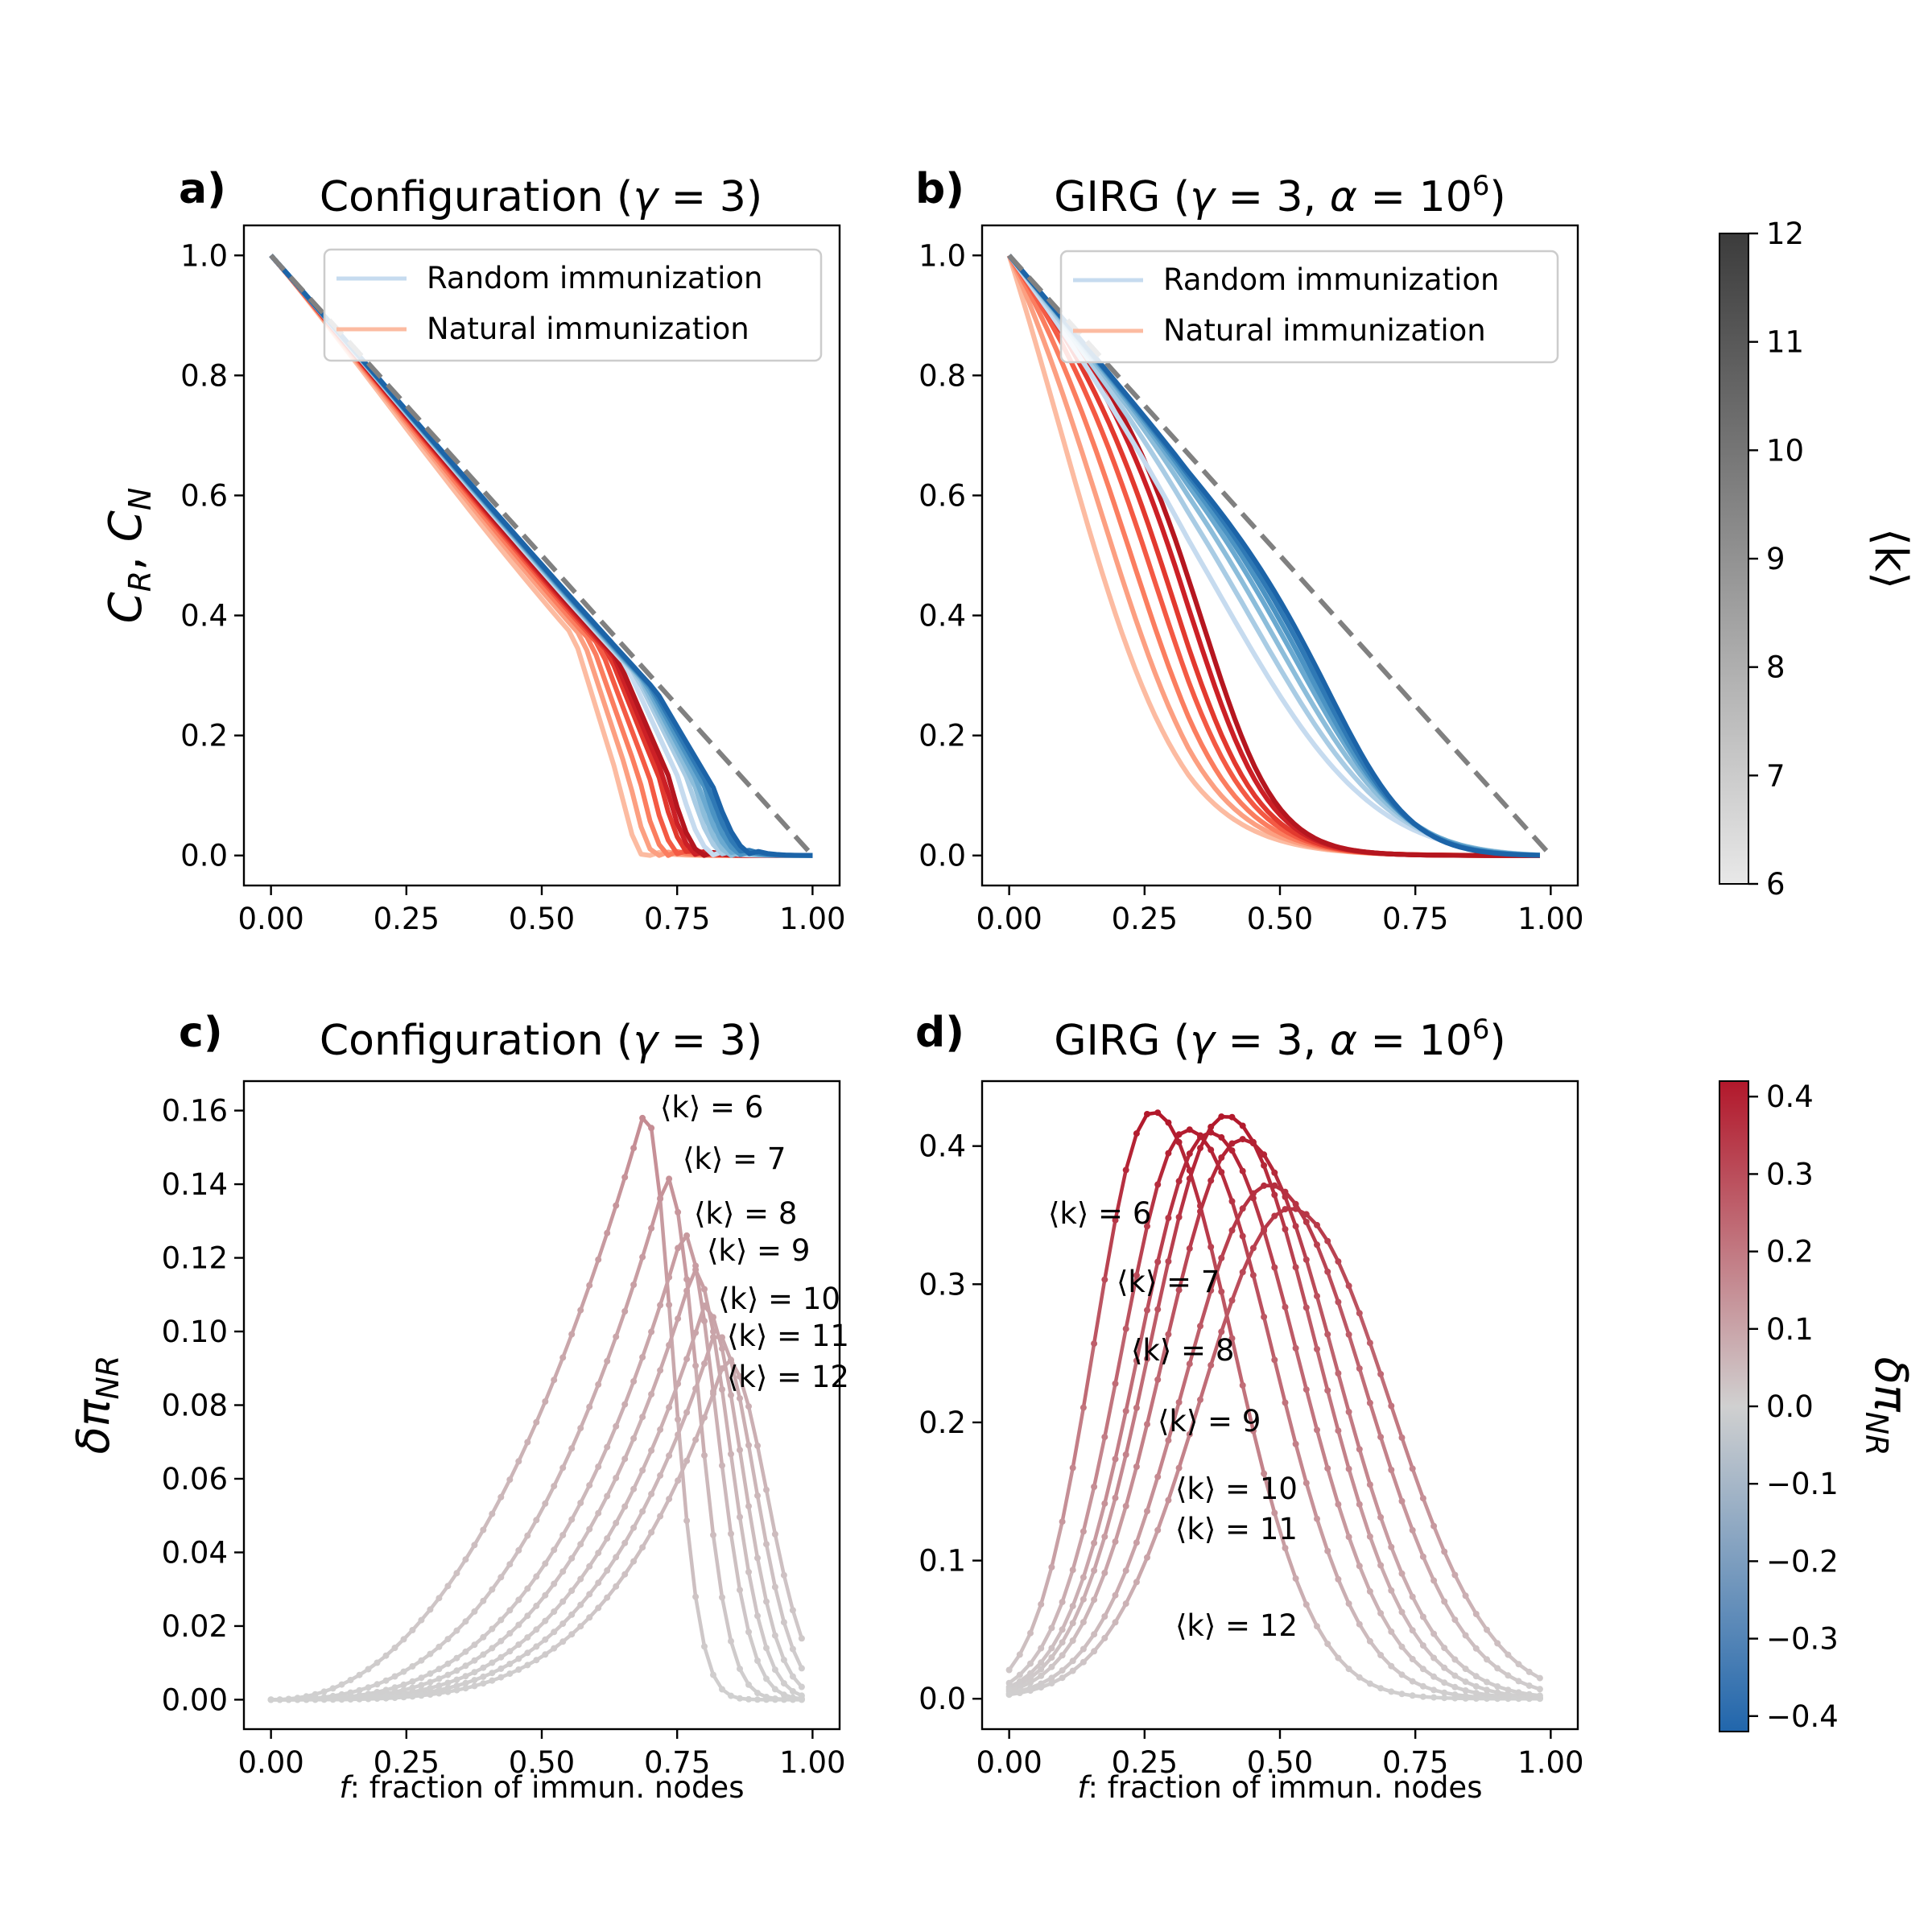 This screenshot has height=1932, width=1932. Describe the element at coordinates (204, 375) in the screenshot. I see `panel-a-ytick-label: 0.8` at that location.